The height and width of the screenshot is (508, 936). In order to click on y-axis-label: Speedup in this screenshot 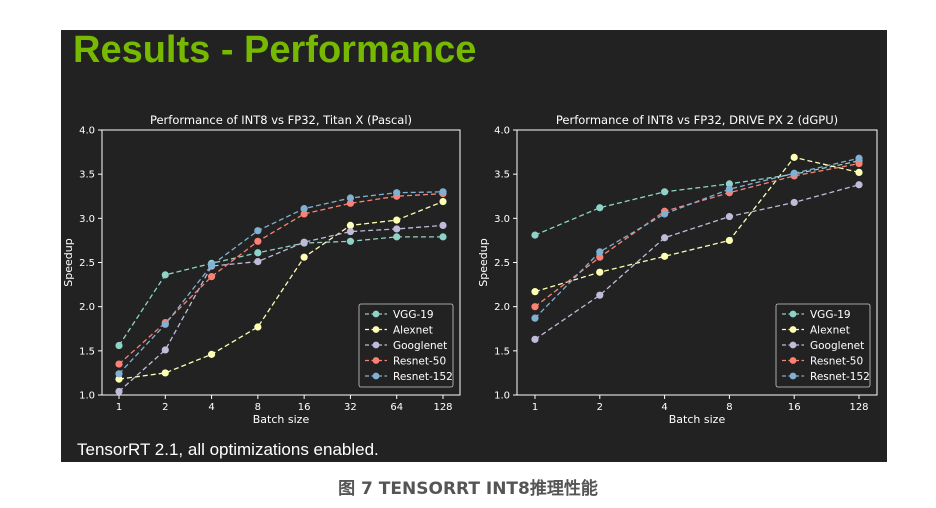, I will do `click(68, 262)`.